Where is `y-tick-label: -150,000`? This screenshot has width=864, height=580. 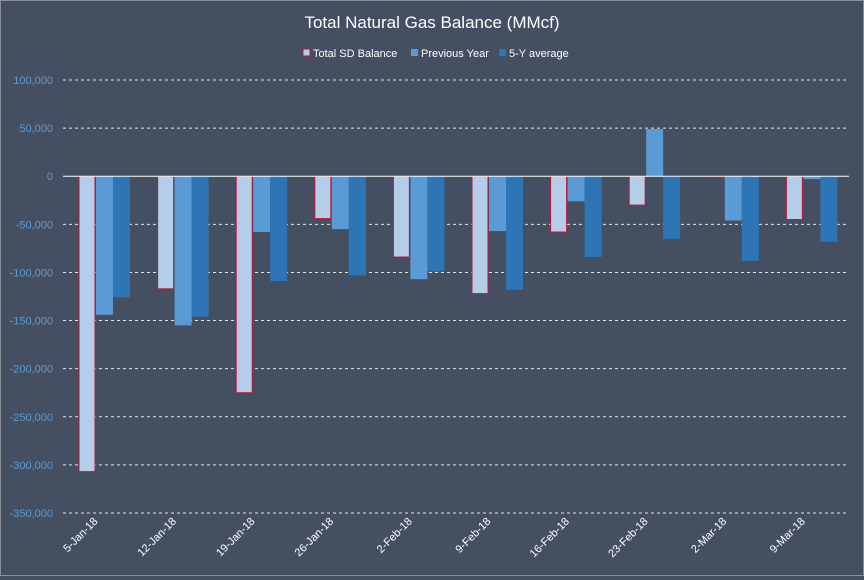
y-tick-label: -150,000 is located at coordinates (31, 322).